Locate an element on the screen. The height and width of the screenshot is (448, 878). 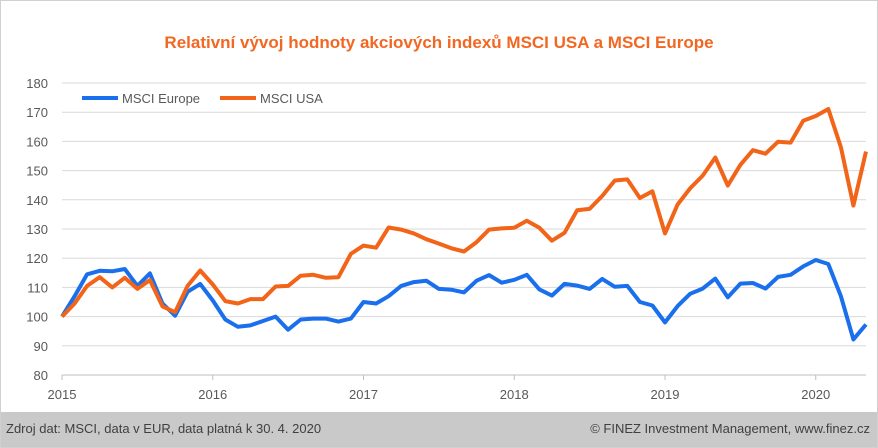
legend-label: MSCI USA is located at coordinates (291, 98).